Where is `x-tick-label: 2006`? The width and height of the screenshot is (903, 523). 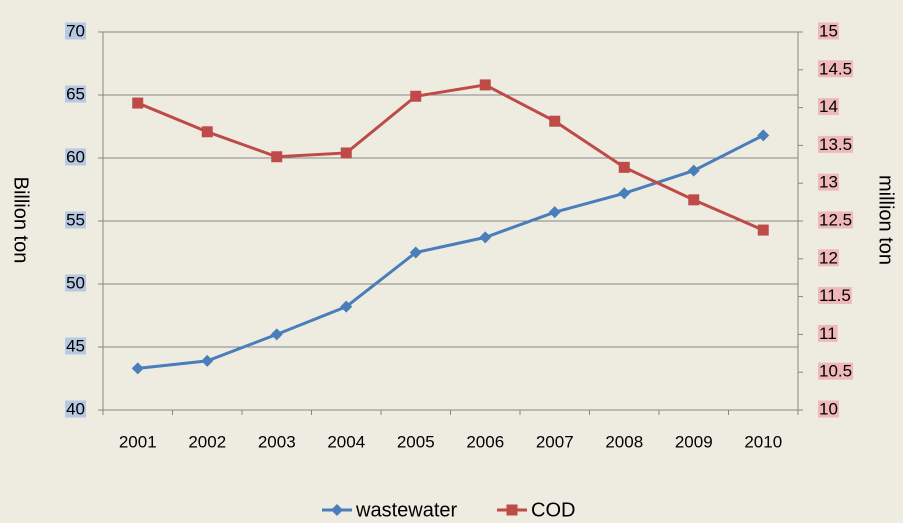
x-tick-label: 2006 is located at coordinates (485, 441).